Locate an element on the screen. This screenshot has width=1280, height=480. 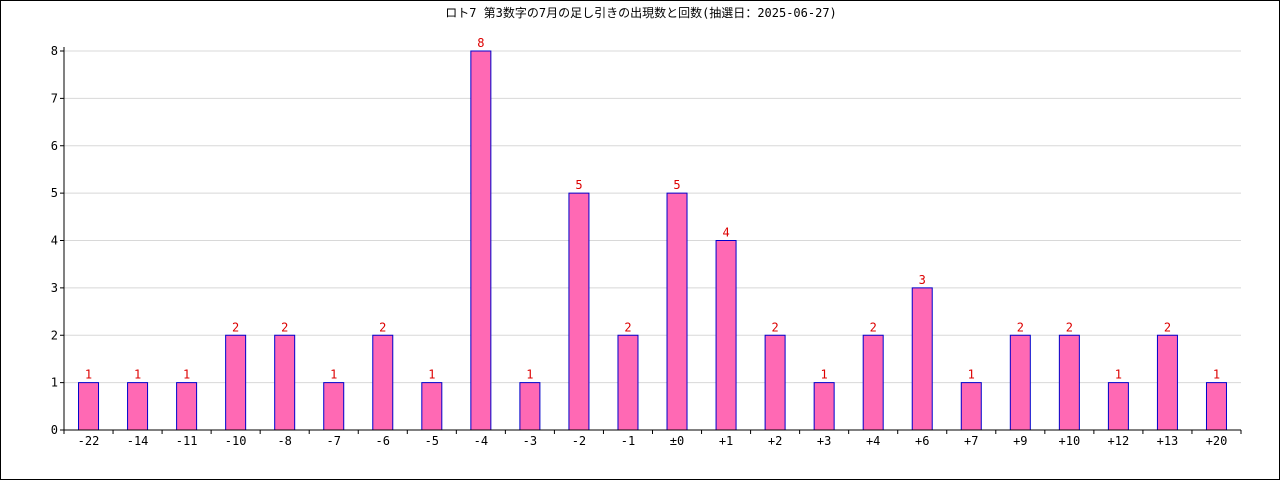
bar--10 is located at coordinates (236, 382).